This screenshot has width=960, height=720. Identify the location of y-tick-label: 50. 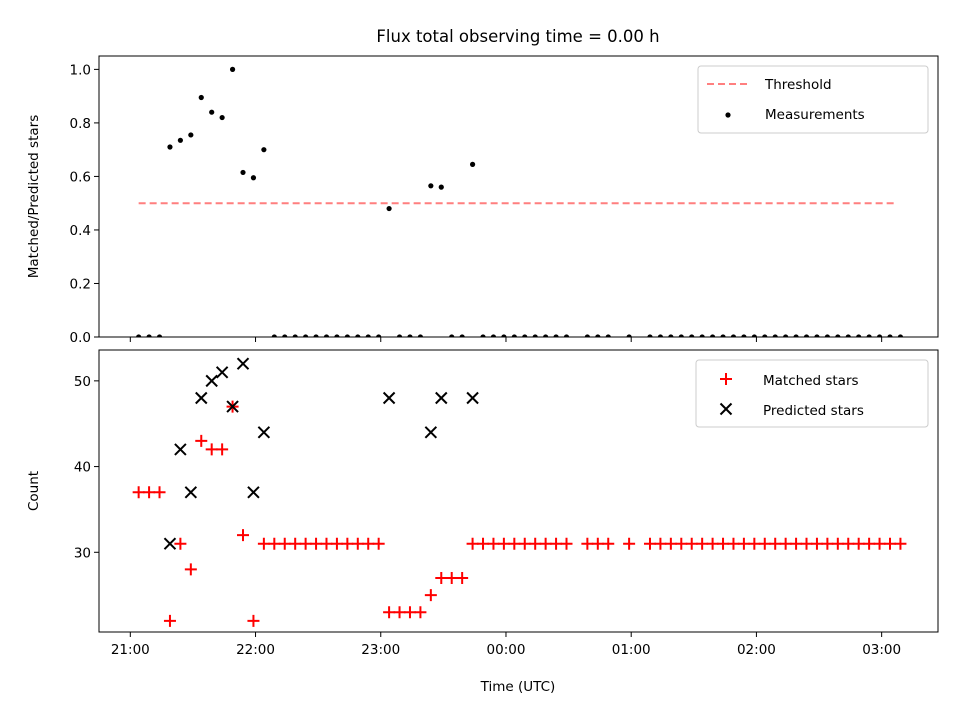
(82, 382).